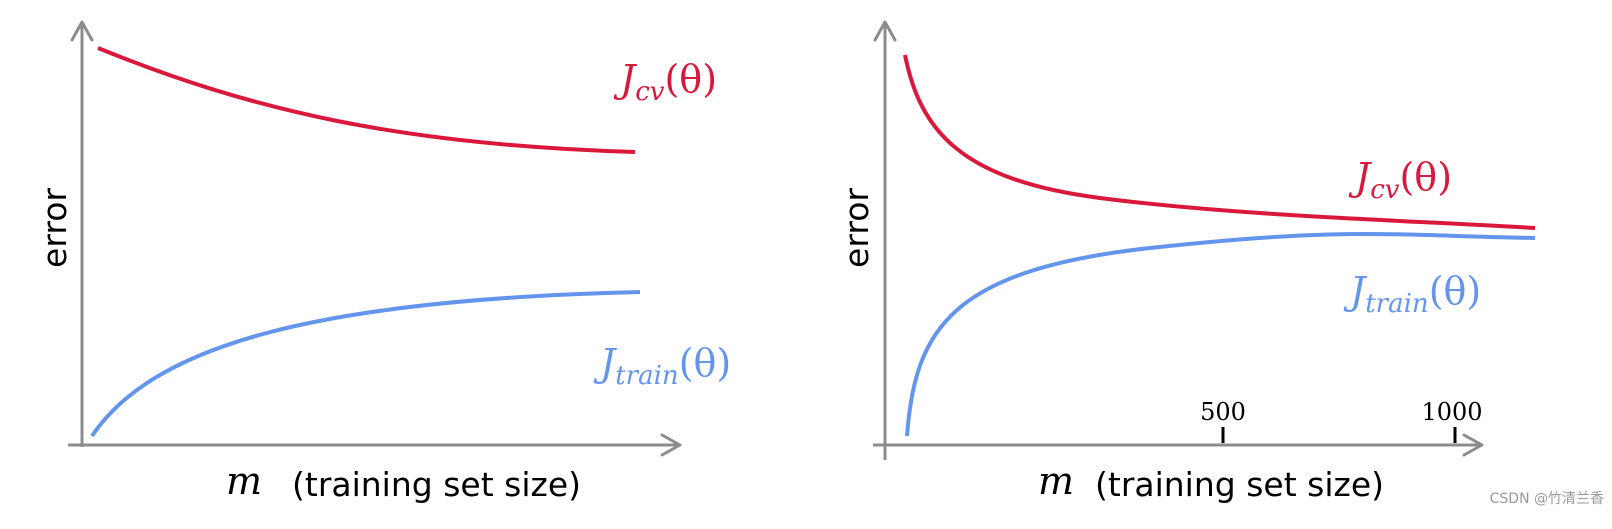 The height and width of the screenshot is (529, 1612). I want to click on x-tick-label: 1000, so click(1451, 412).